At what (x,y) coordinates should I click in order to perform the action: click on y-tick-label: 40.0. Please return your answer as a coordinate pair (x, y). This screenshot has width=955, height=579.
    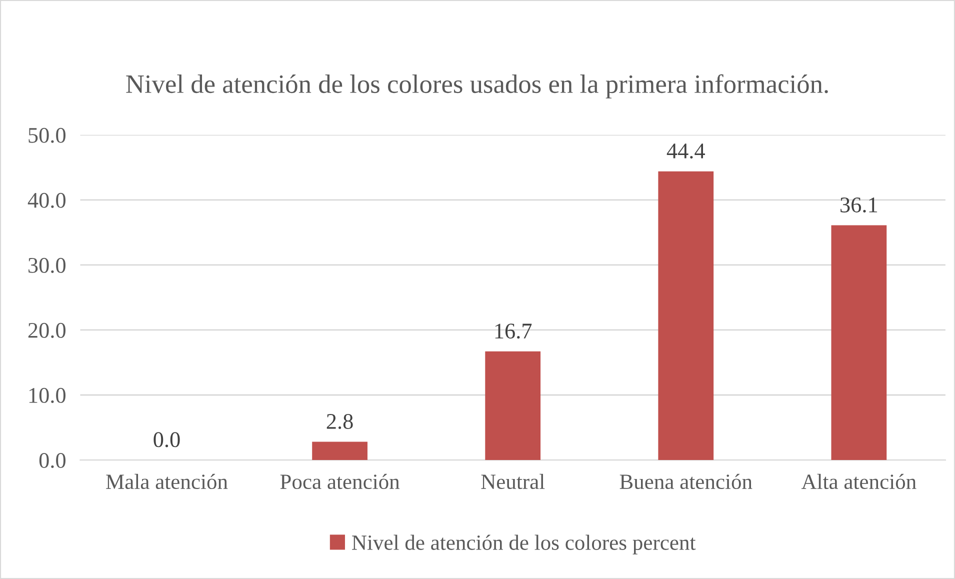
    Looking at the image, I should click on (47, 200).